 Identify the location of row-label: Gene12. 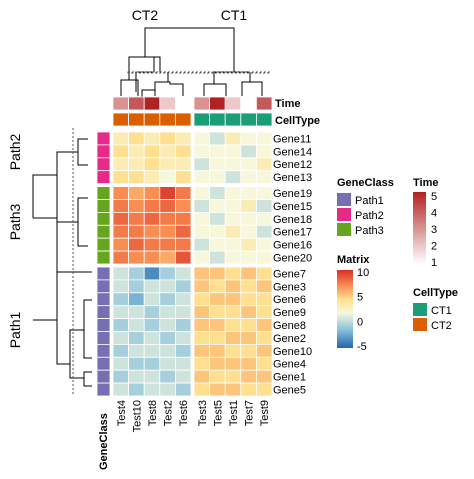
(292, 165).